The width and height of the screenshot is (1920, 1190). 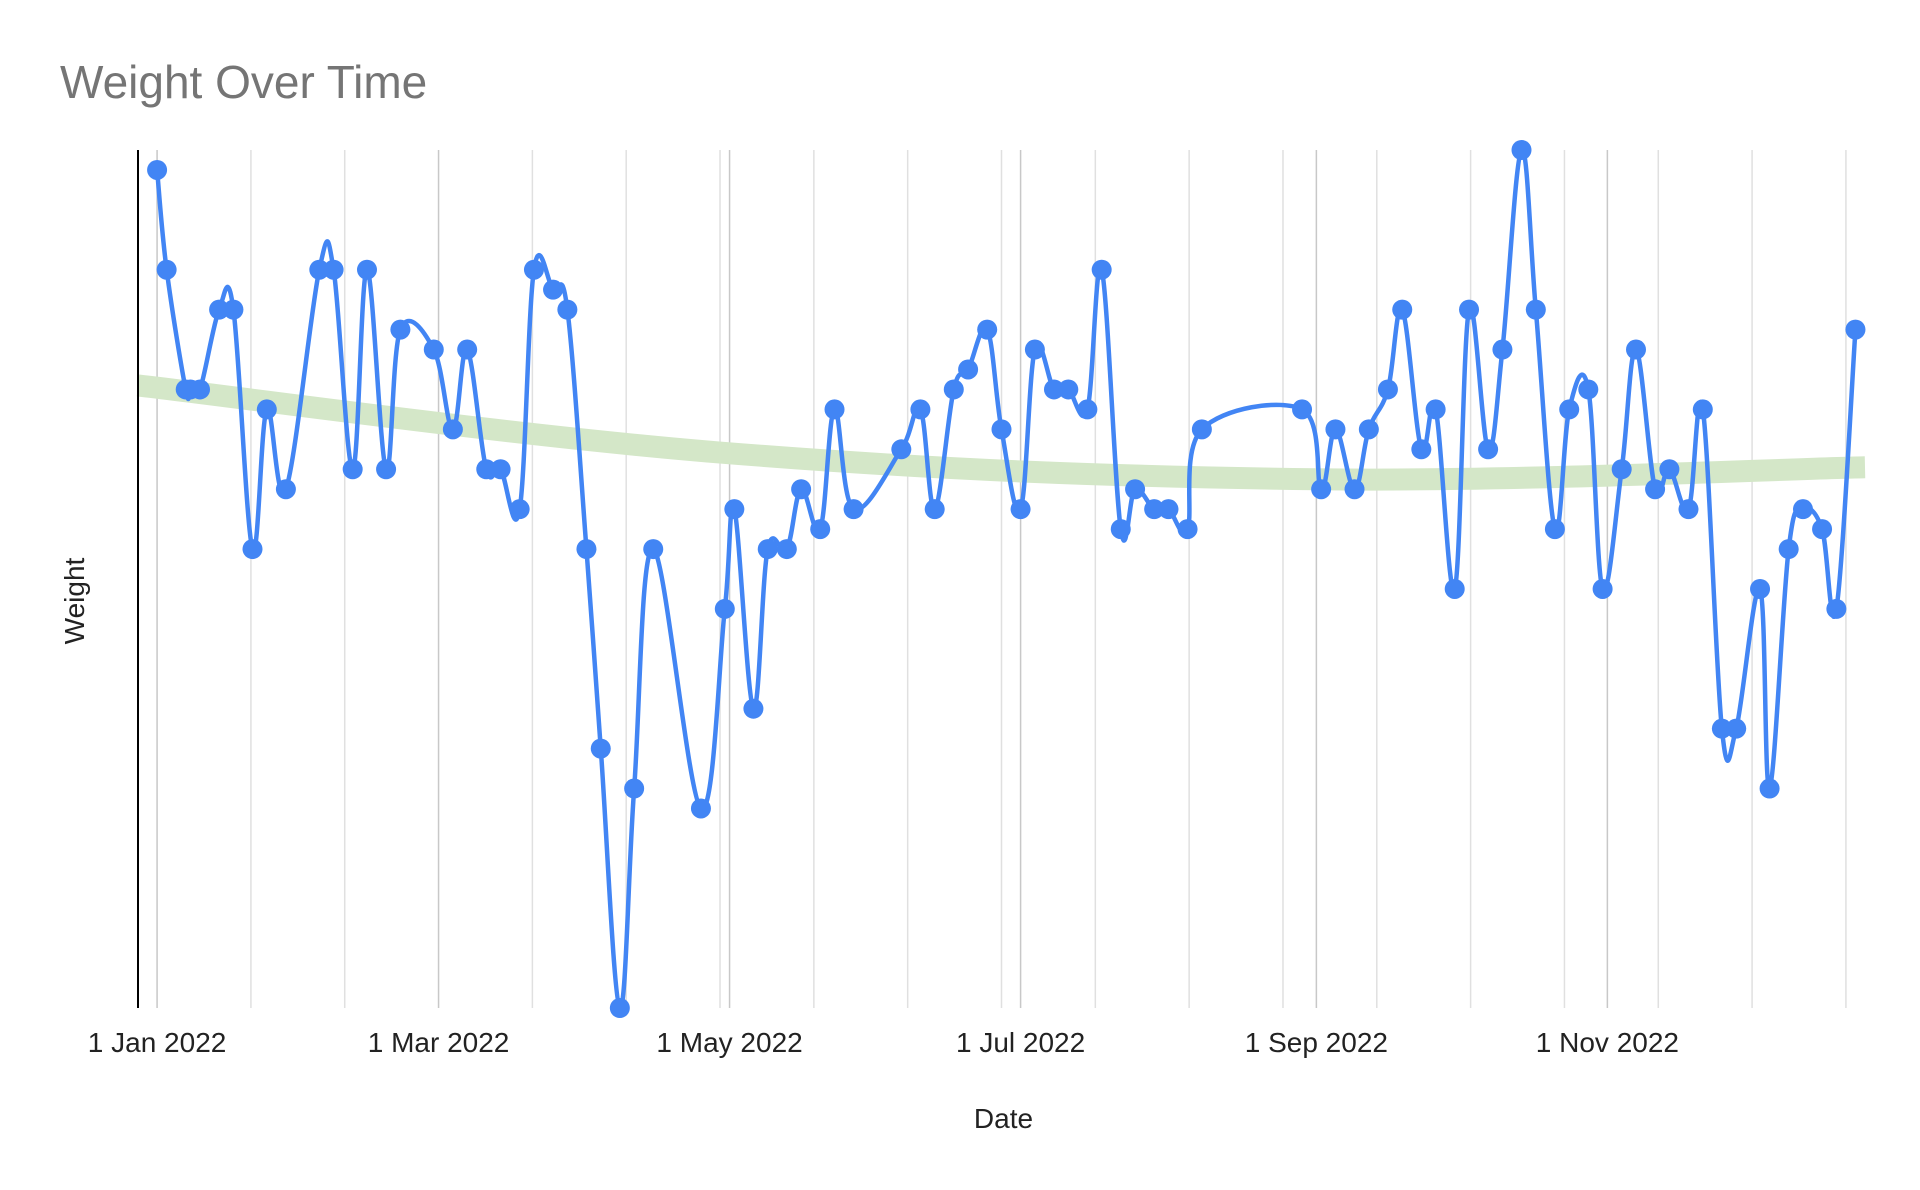 I want to click on y-axis-label: Weight, so click(x=74, y=600).